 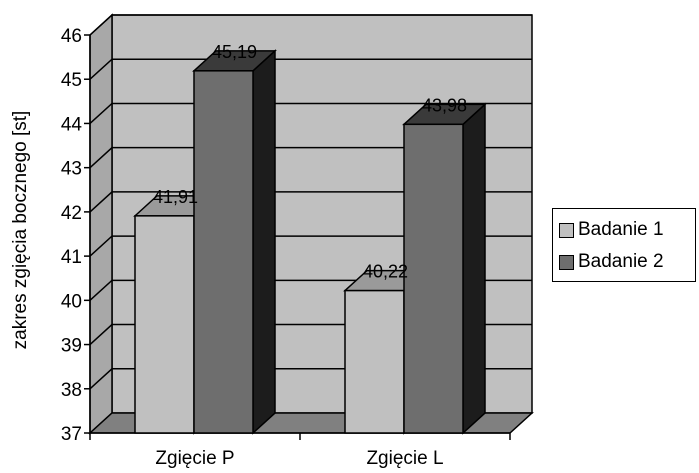 What do you see at coordinates (71, 80) in the screenshot?
I see `y-tick-label: 45` at bounding box center [71, 80].